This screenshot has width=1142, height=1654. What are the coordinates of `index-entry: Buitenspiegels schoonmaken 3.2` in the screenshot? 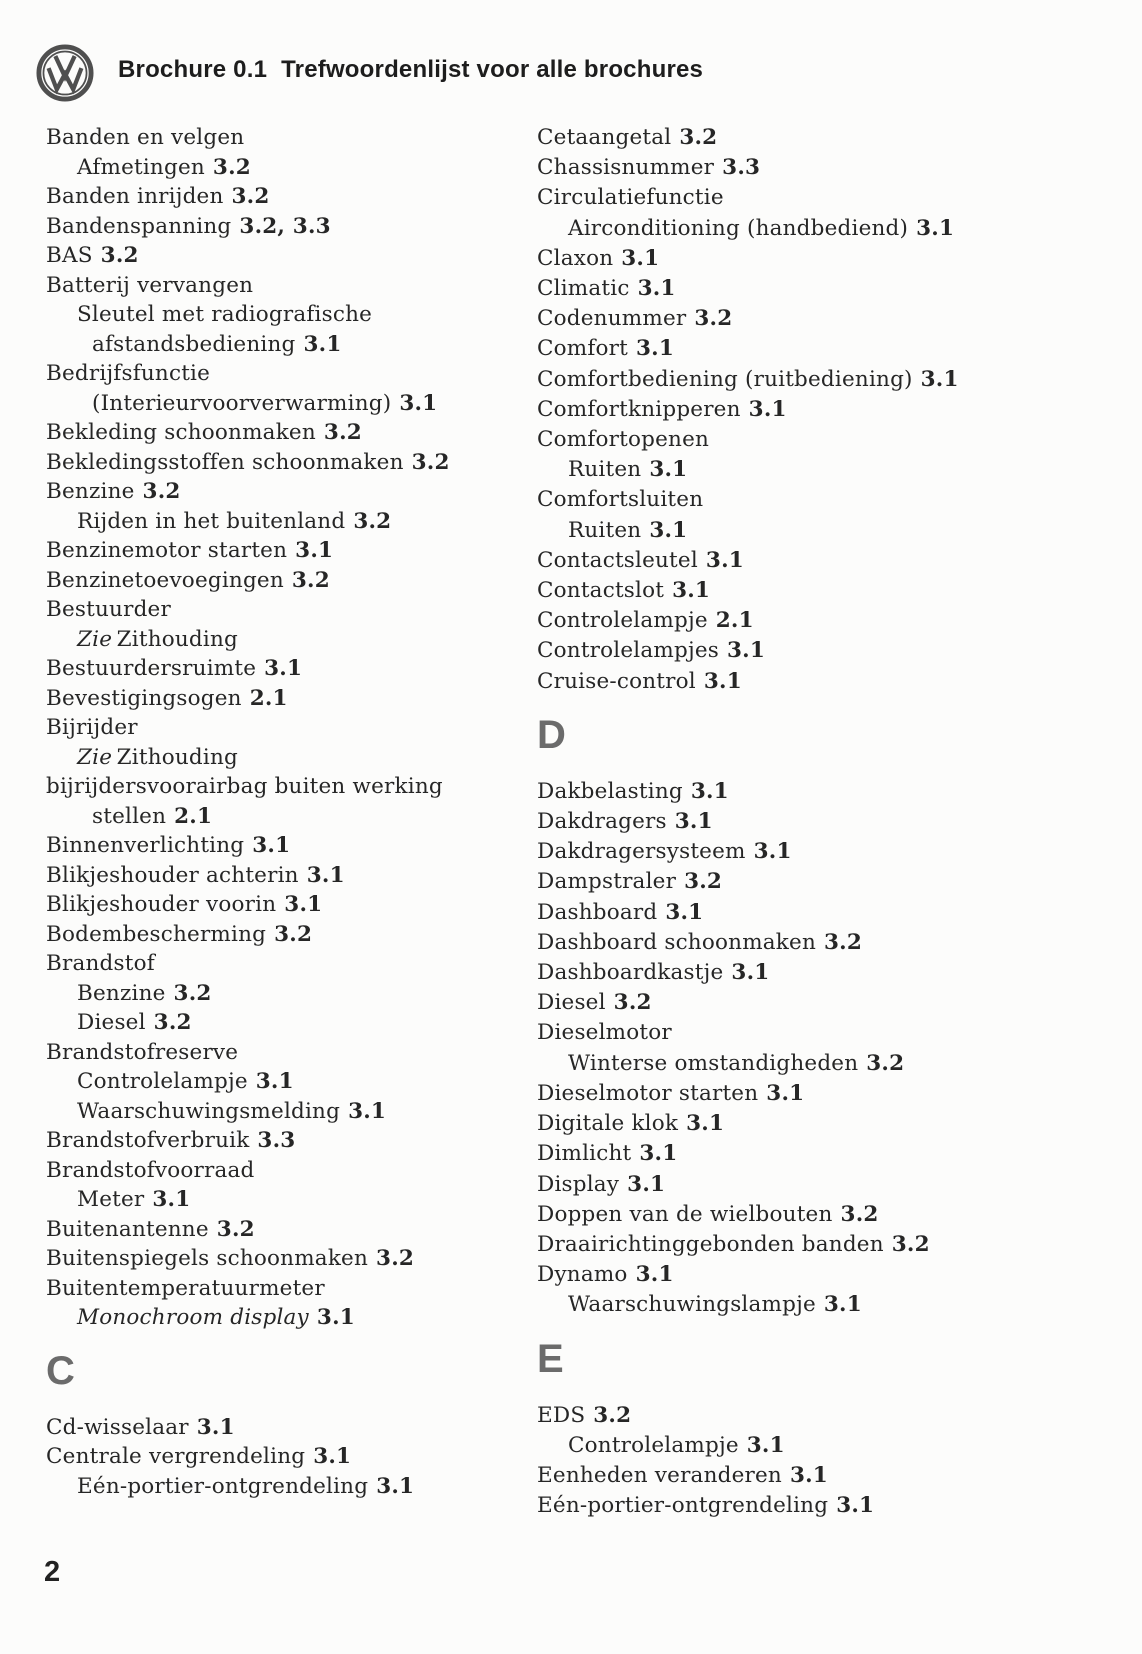 It's located at (273, 1259).